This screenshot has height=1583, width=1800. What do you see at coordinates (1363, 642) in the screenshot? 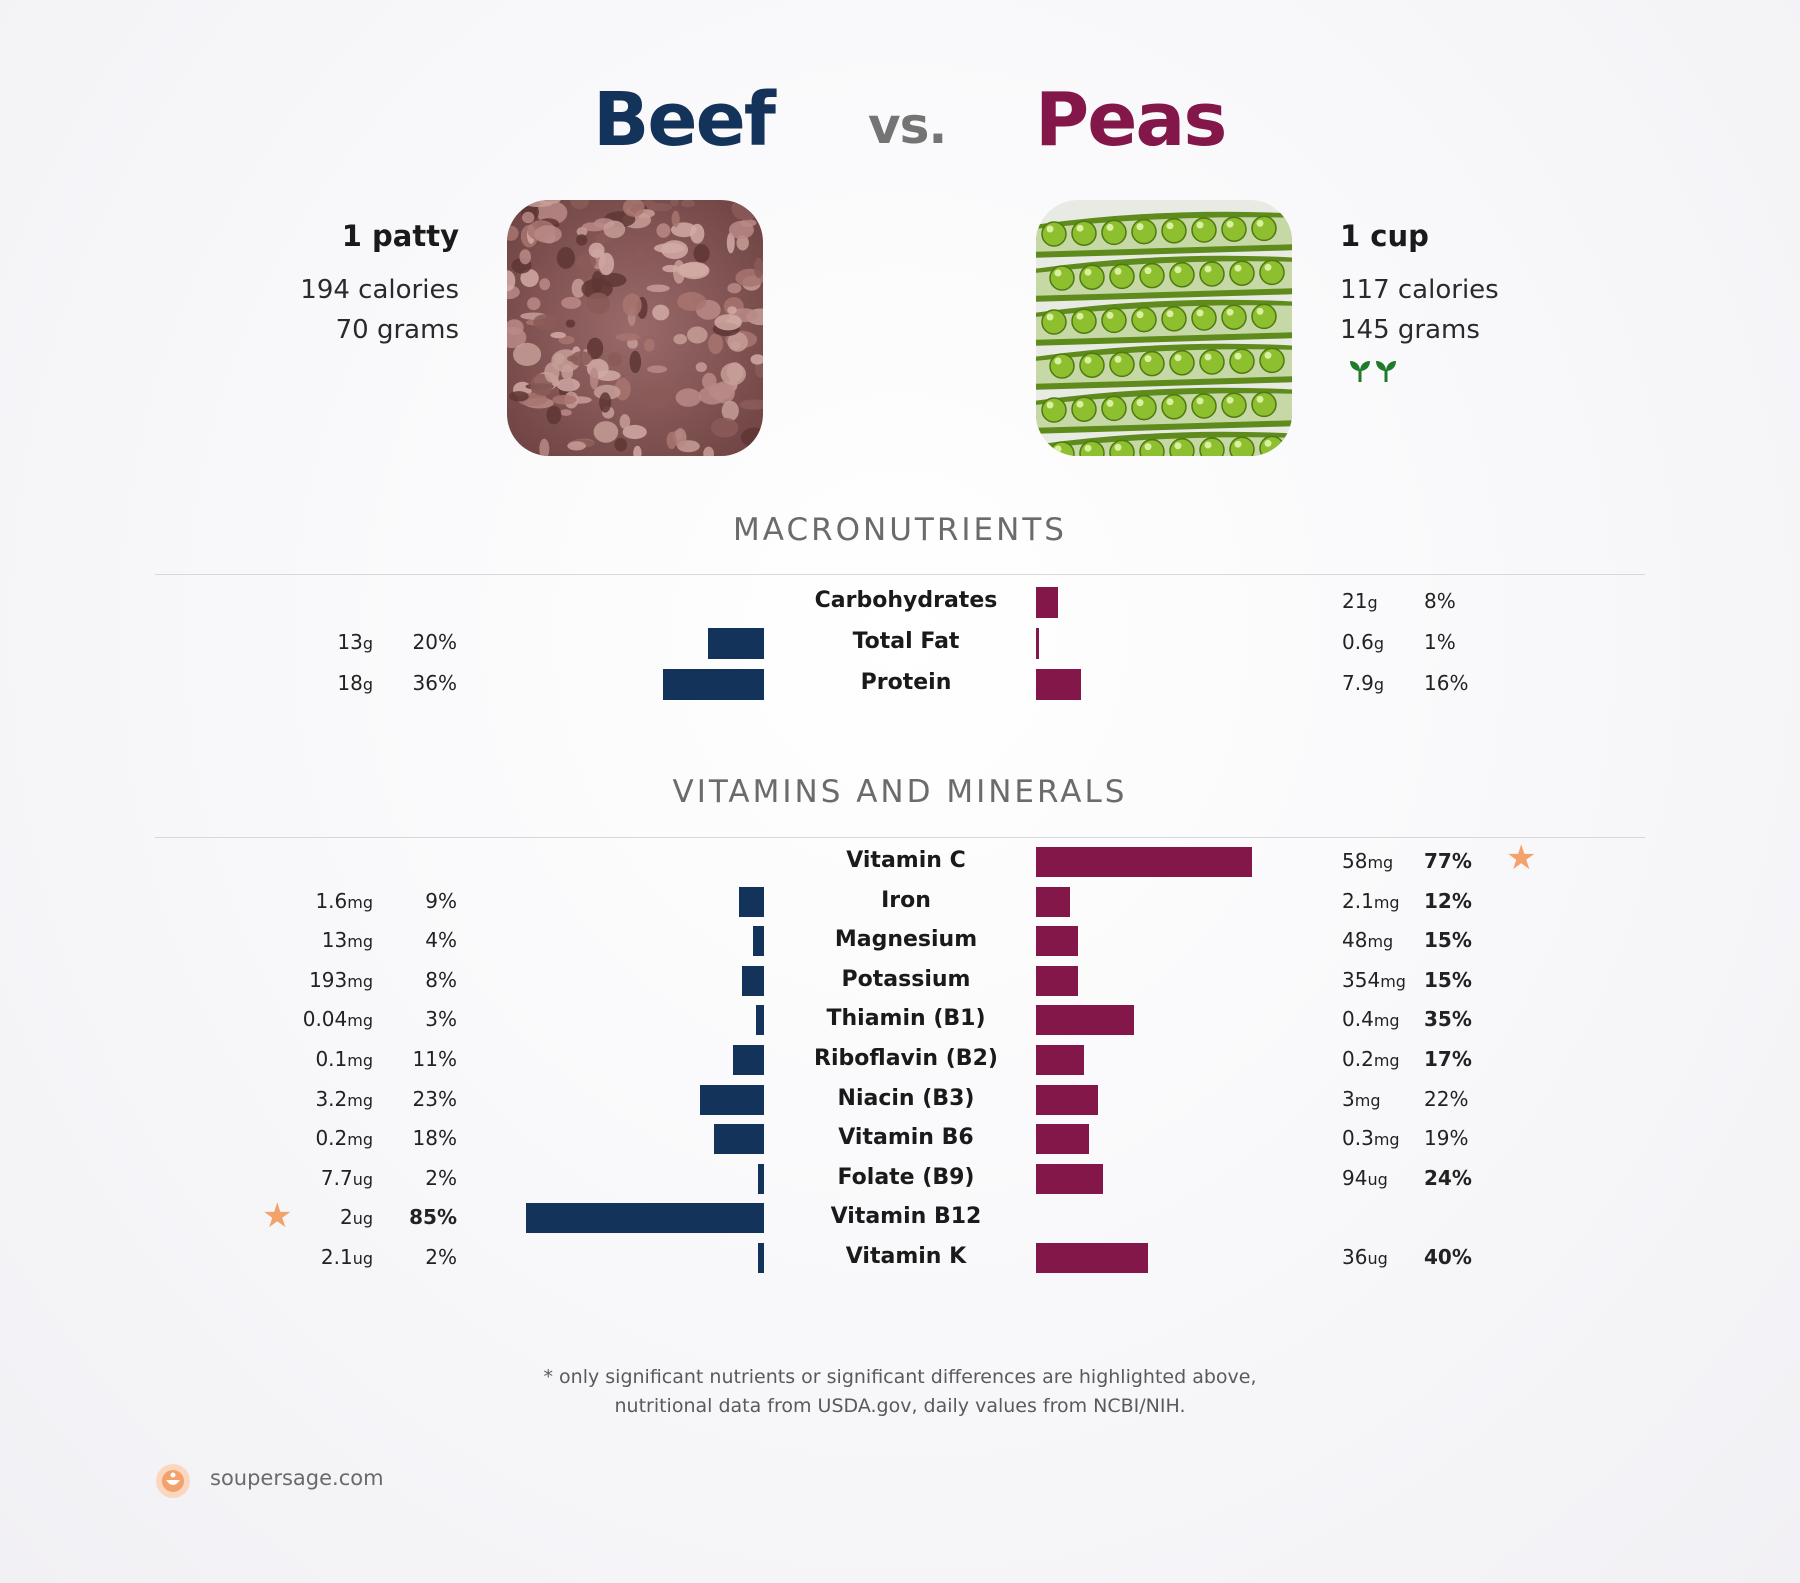
I see `right-amount: 0.6g` at bounding box center [1363, 642].